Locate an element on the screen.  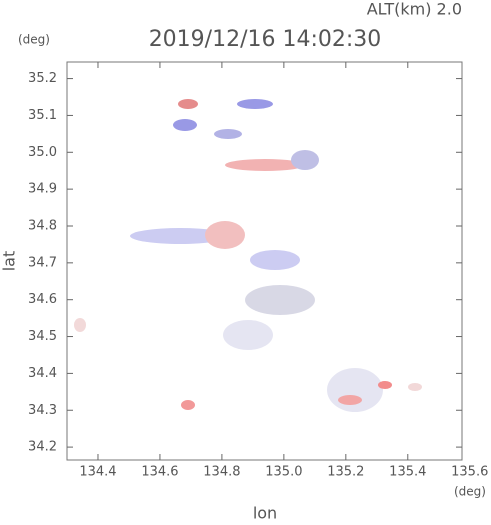
y-axis-label: lat is located at coordinates (9, 261).